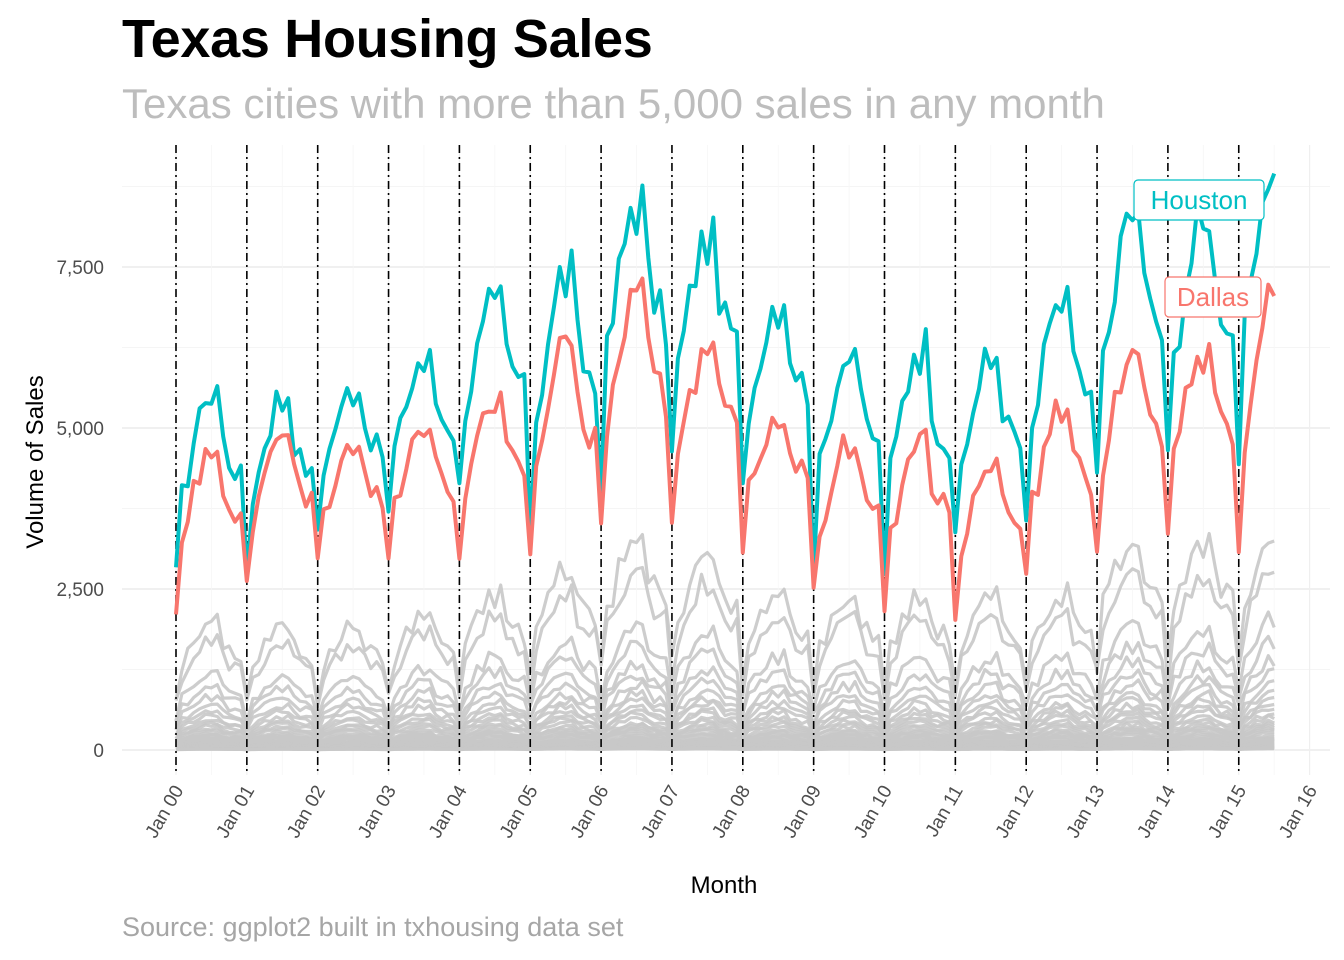  Describe the element at coordinates (519, 812) in the screenshot. I see `x-tick-label: Jan 05` at that location.